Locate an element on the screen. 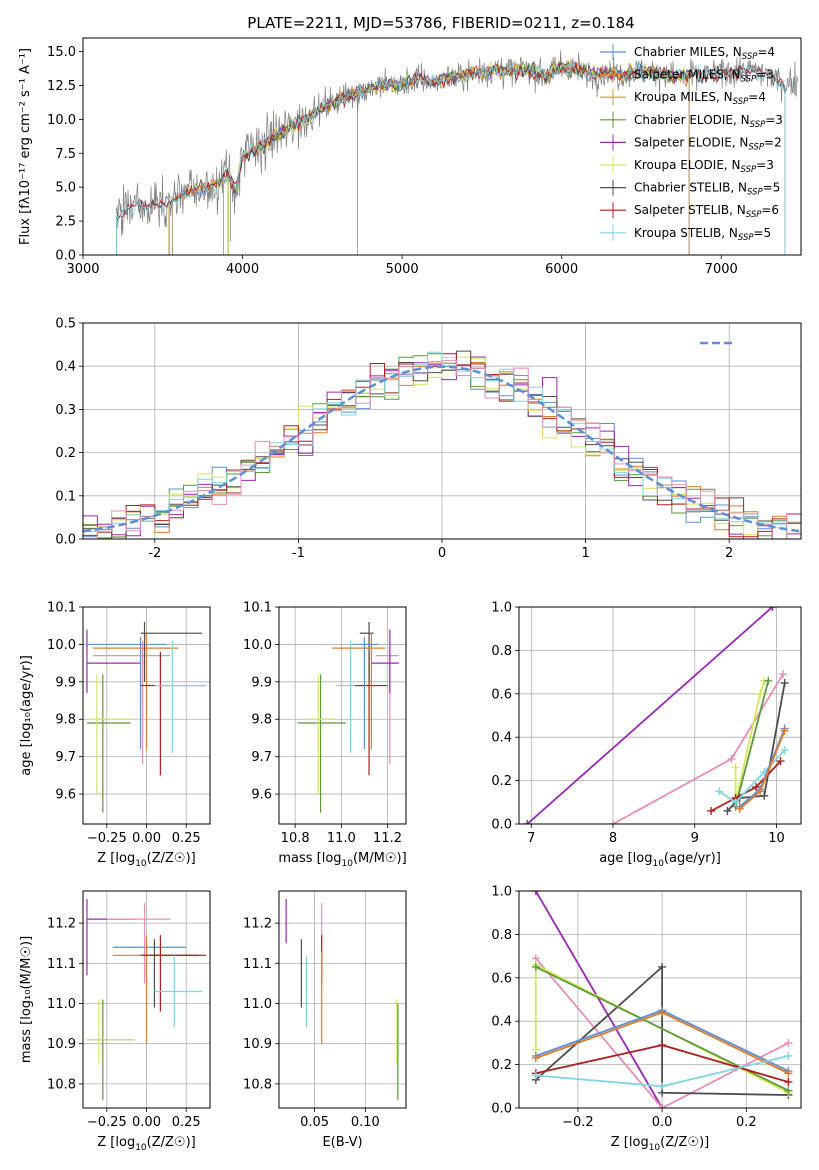 The image size is (819, 1170). mass_vs_Z-xlabel: Z [log10(Z/Z☉)] is located at coordinates (146, 1144).